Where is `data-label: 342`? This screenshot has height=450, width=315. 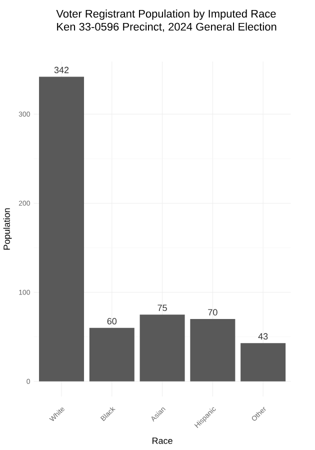
data-label: 342 is located at coordinates (61, 70).